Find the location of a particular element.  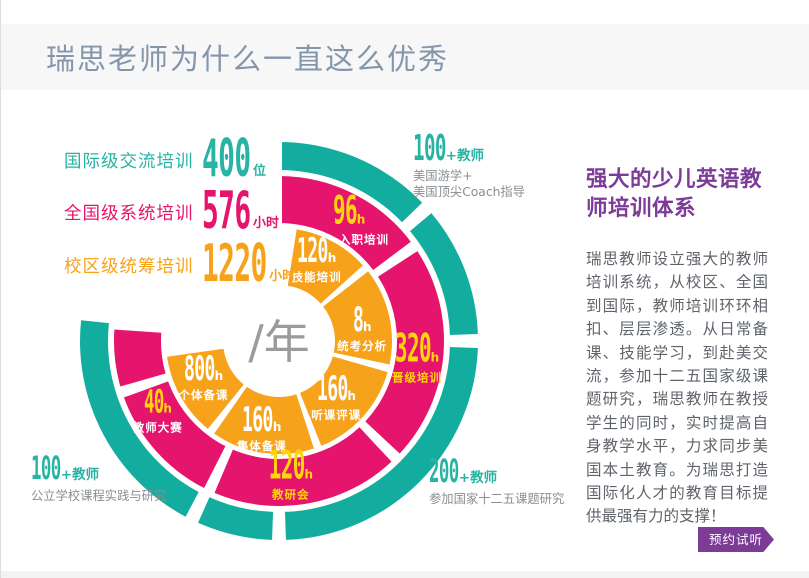

annotation-caption: 美国顶尖Coach指导 is located at coordinates (469, 192).